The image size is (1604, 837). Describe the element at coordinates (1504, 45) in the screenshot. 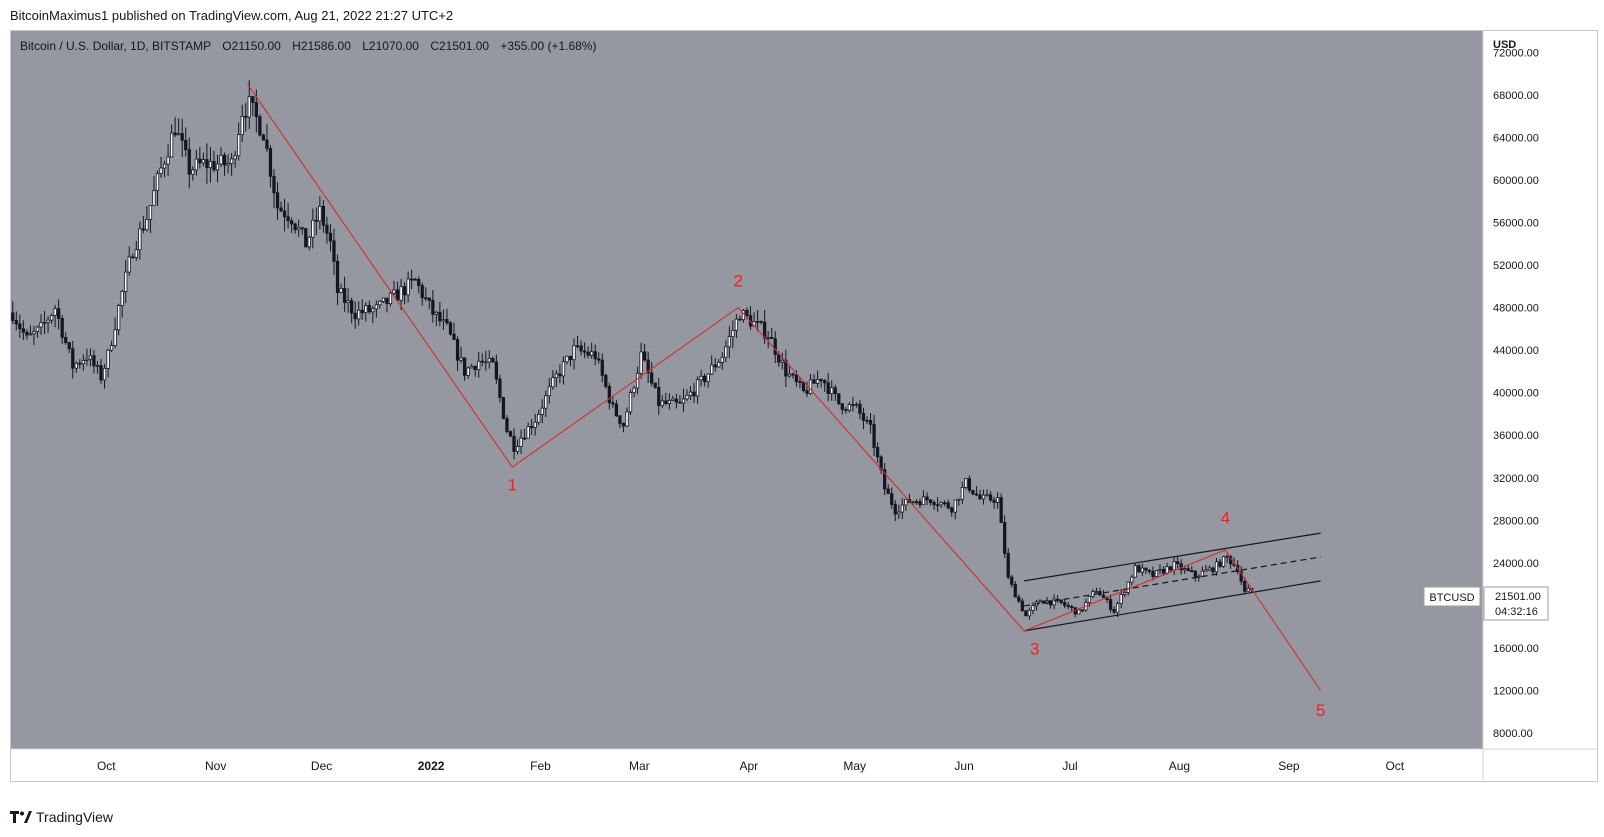

I see `currency-label: USD` at that location.